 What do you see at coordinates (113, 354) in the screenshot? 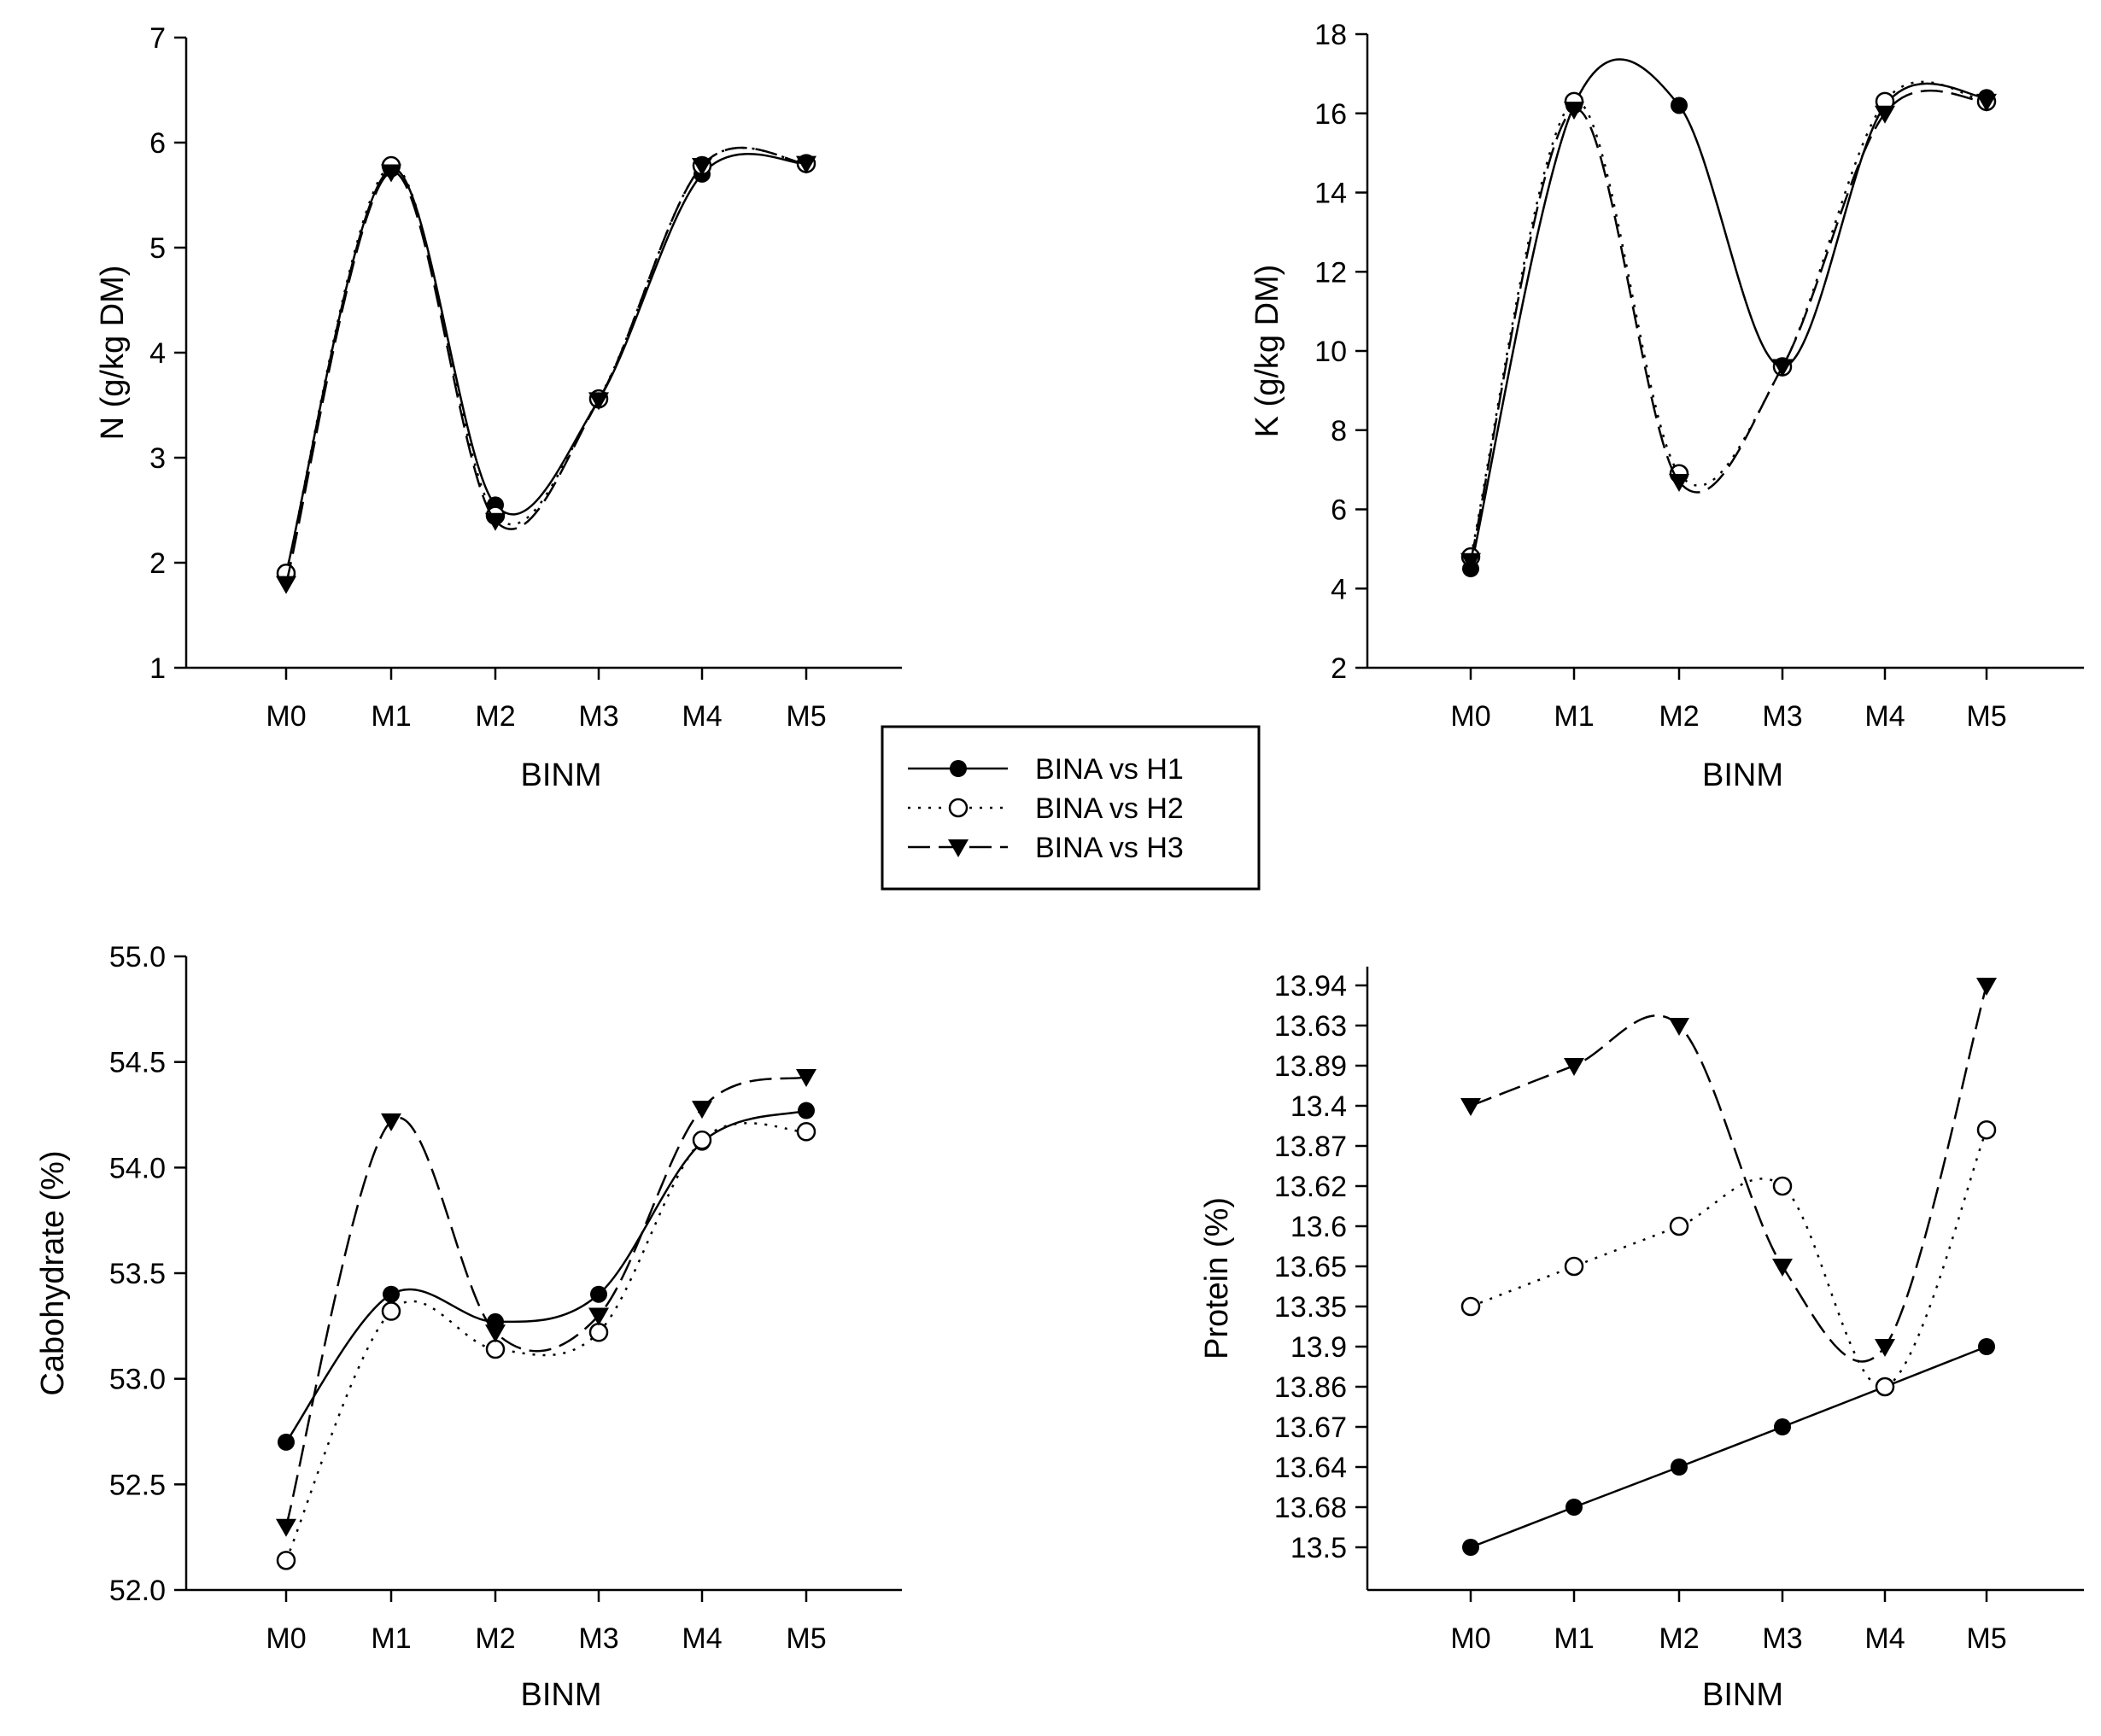
I see `y-axis-title: N (g/kg DM)` at bounding box center [113, 354].